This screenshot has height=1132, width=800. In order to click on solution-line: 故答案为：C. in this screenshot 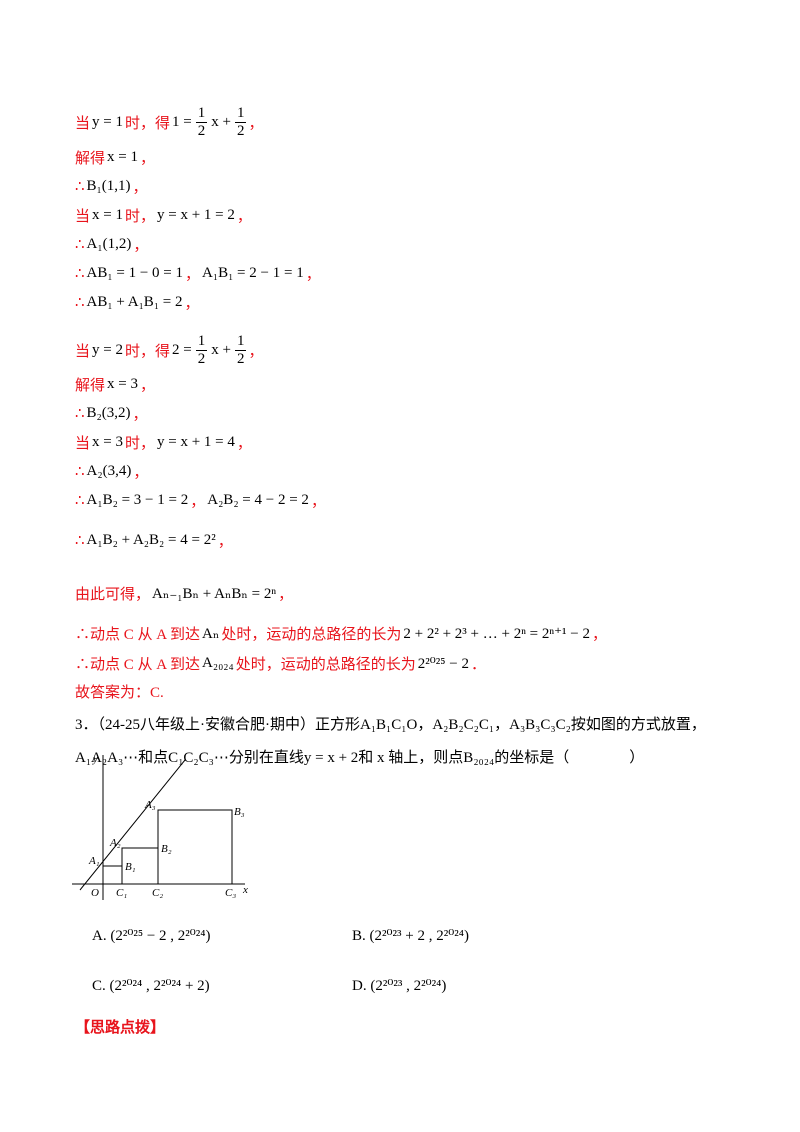, I will do `click(119, 691)`.